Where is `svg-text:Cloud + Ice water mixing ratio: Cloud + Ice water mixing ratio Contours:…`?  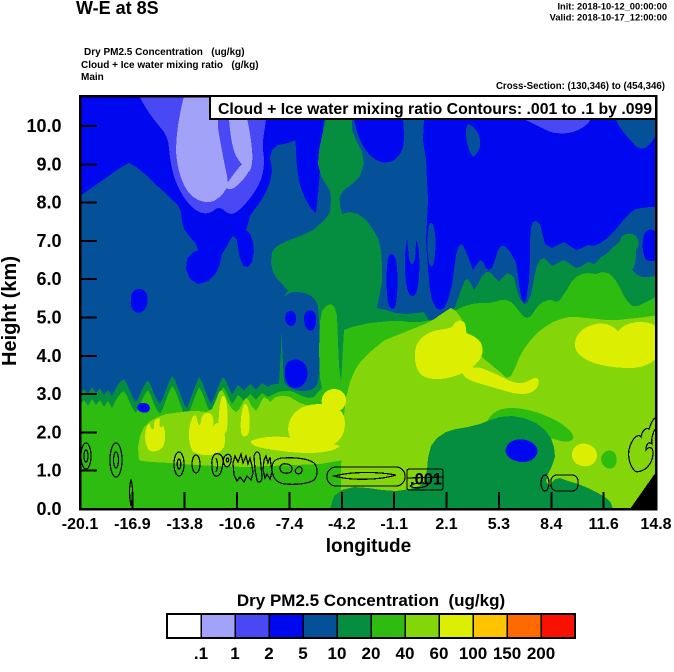
svg-text:Cloud + Ice water mixing ratio: Cloud + Ice water mixing ratio Contours:… is located at coordinates (435, 109).